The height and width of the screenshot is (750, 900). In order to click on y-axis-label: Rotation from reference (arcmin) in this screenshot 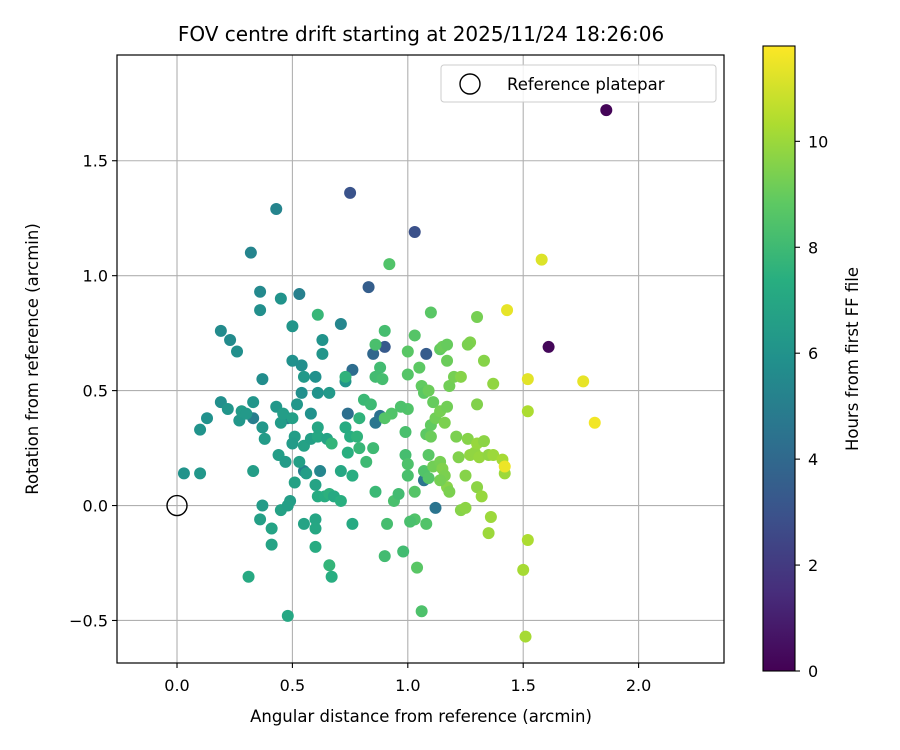, I will do `click(32, 359)`.